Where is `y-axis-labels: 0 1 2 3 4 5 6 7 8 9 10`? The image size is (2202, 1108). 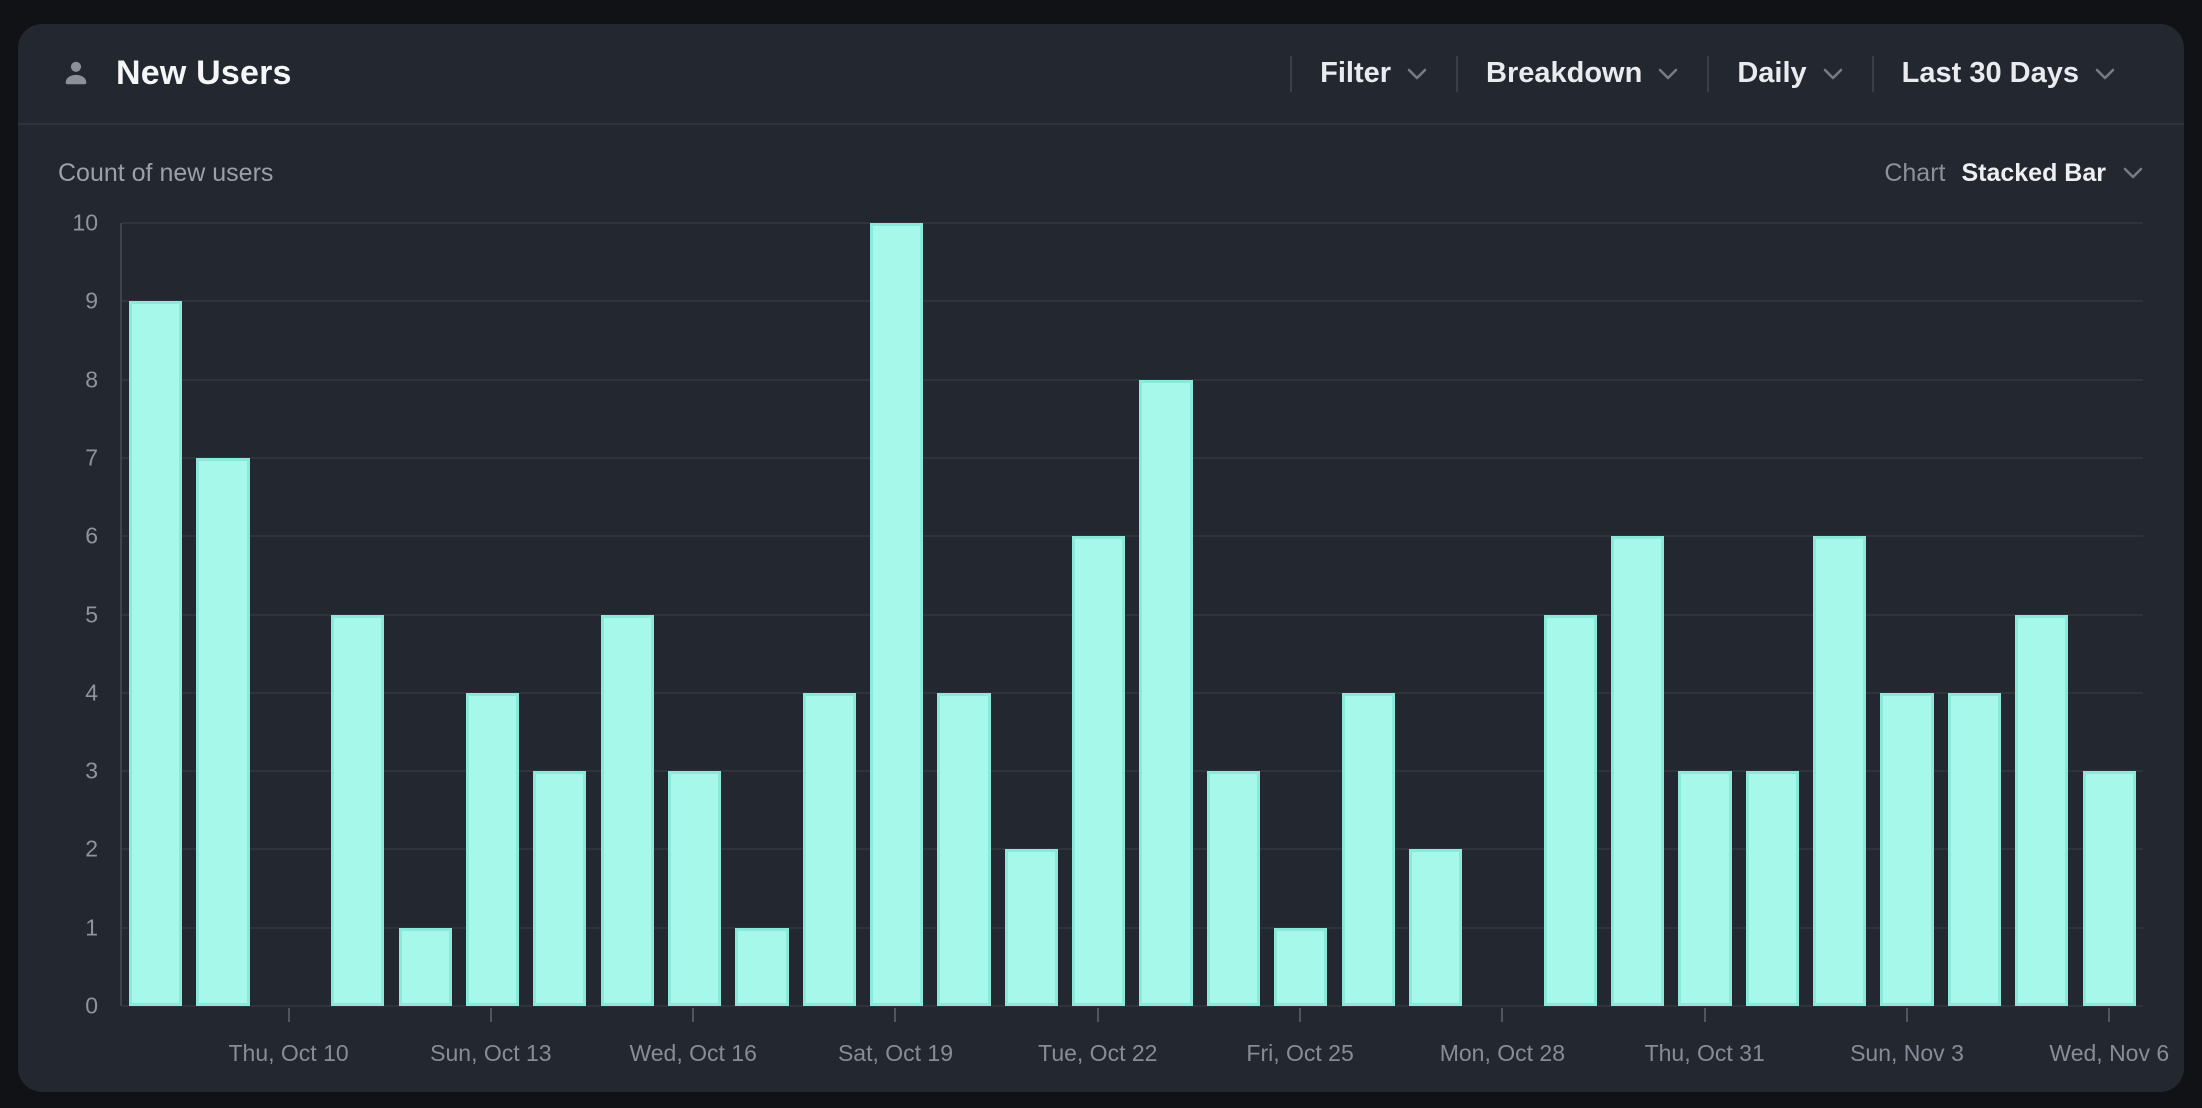
y-axis-labels: 0 1 2 3 4 5 6 7 8 9 10 is located at coordinates (60, 614).